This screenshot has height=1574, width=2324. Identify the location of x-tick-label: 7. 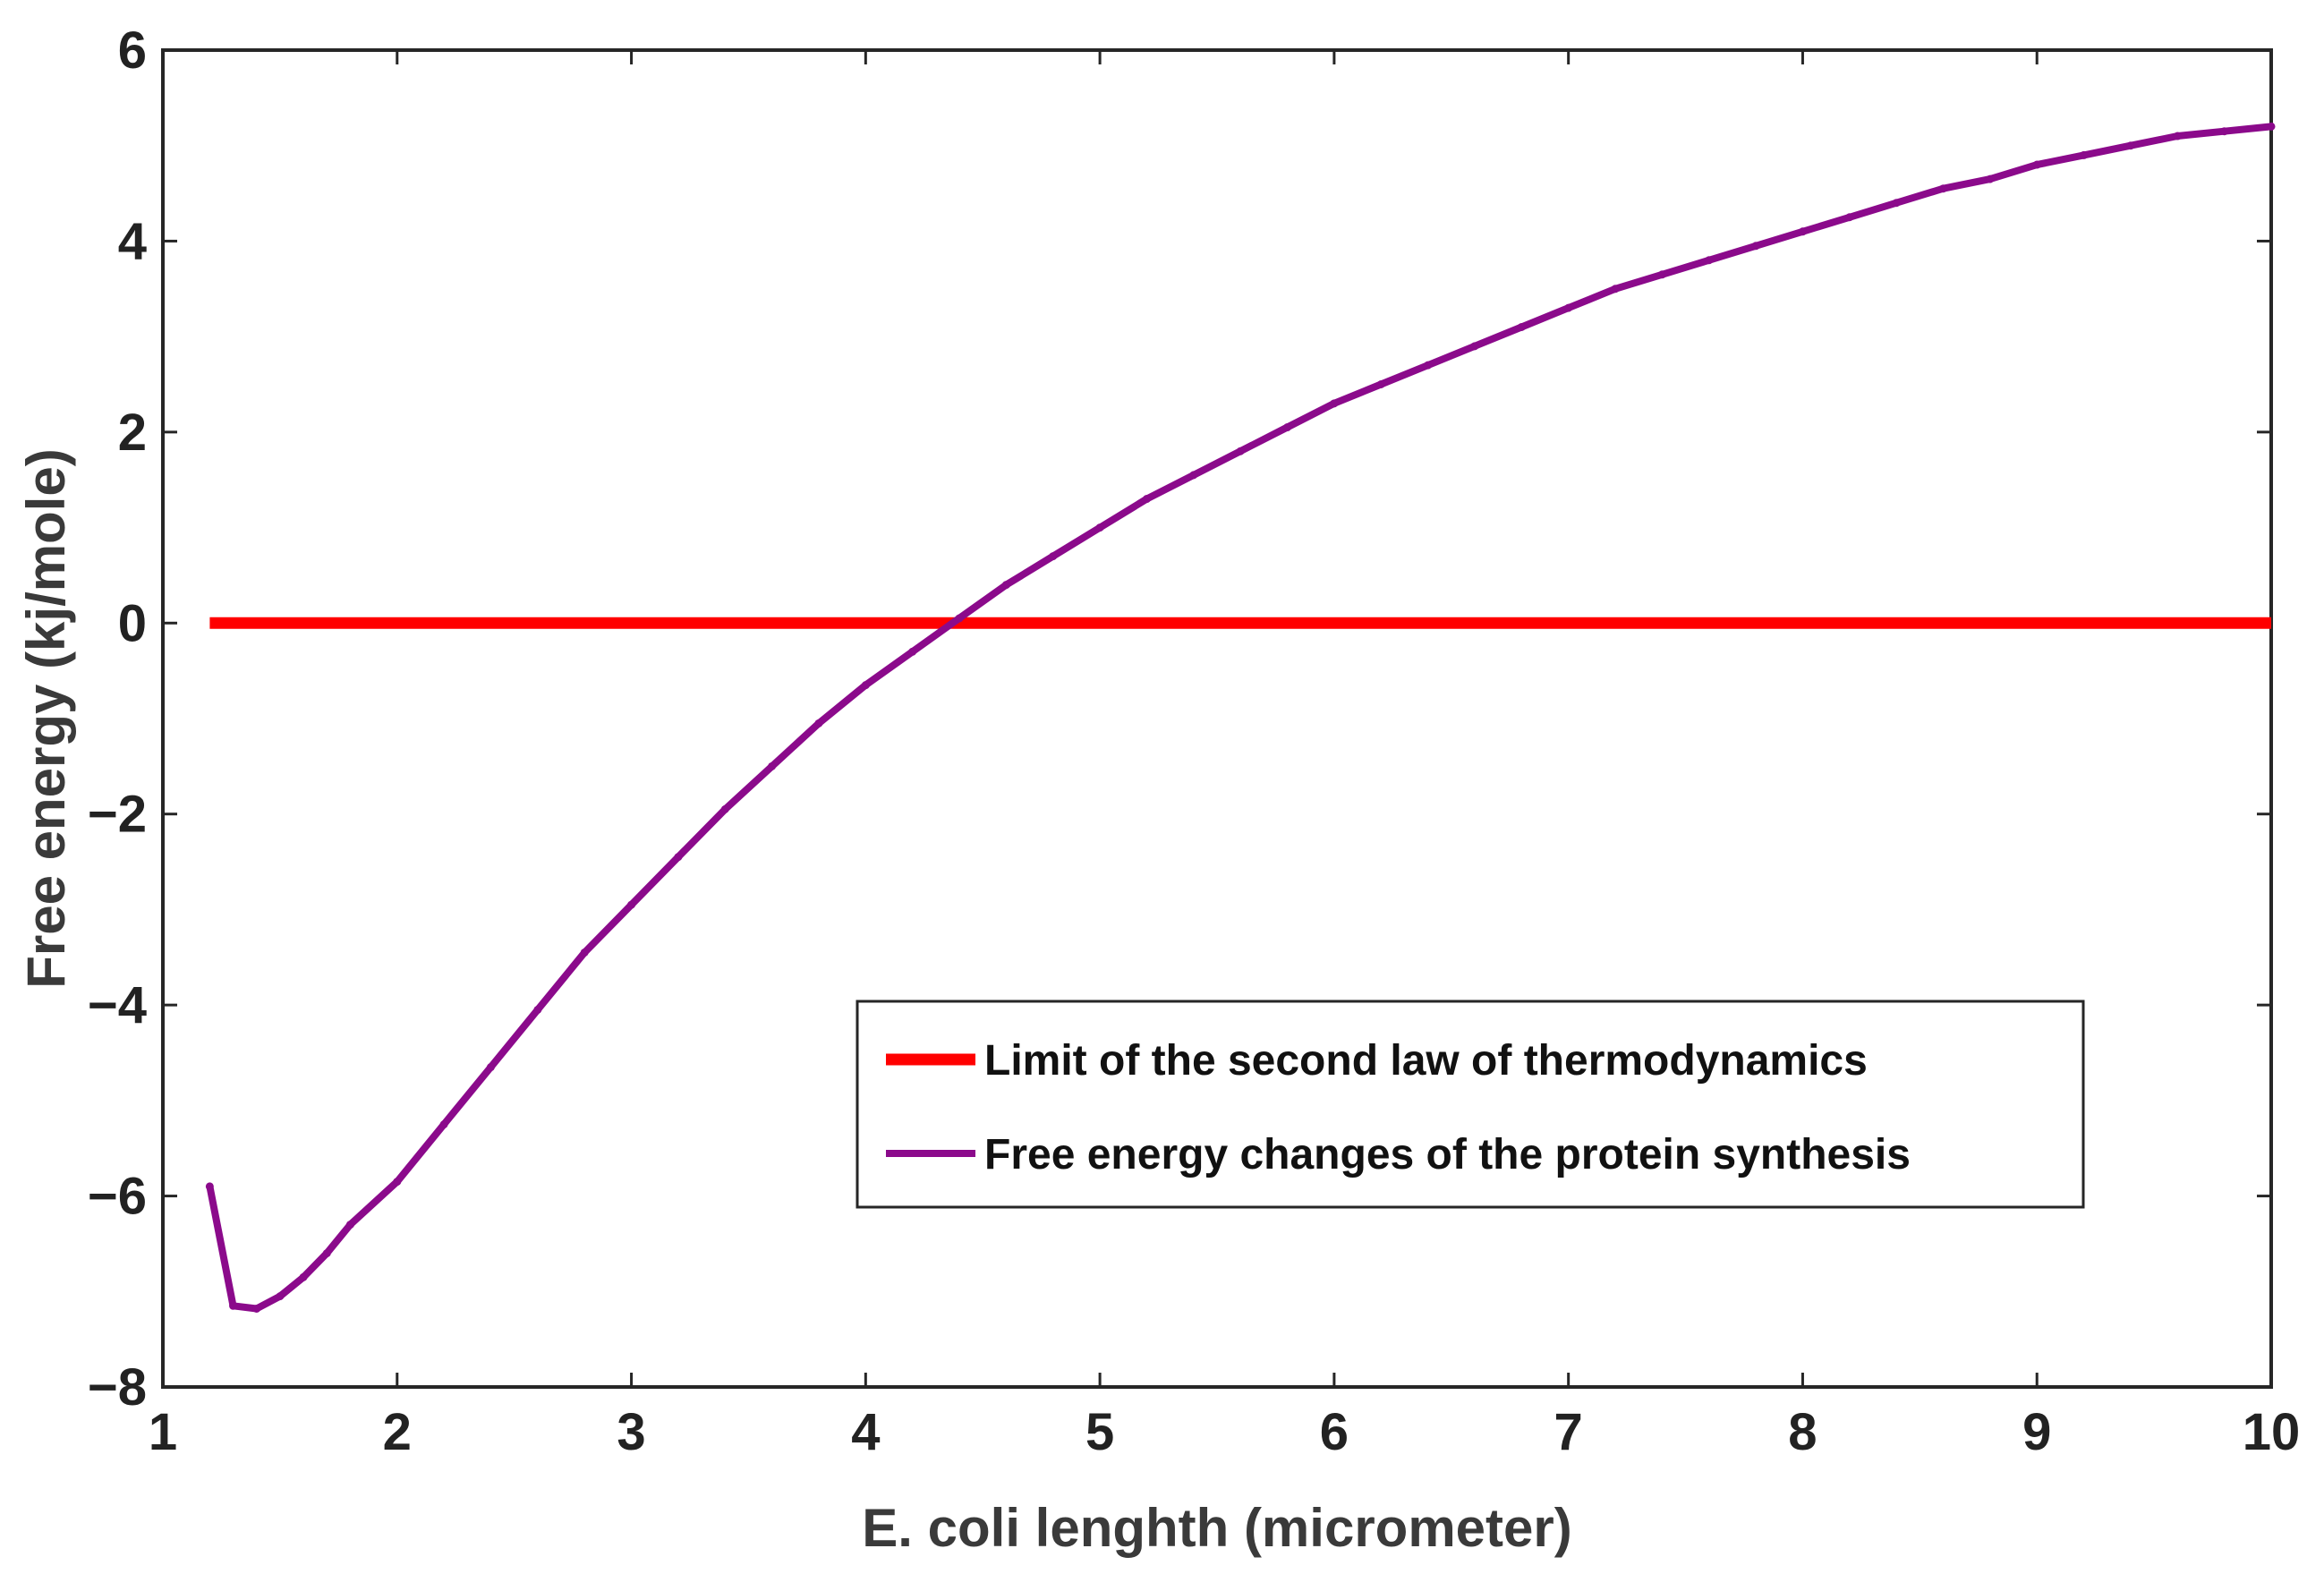
(1568, 1432).